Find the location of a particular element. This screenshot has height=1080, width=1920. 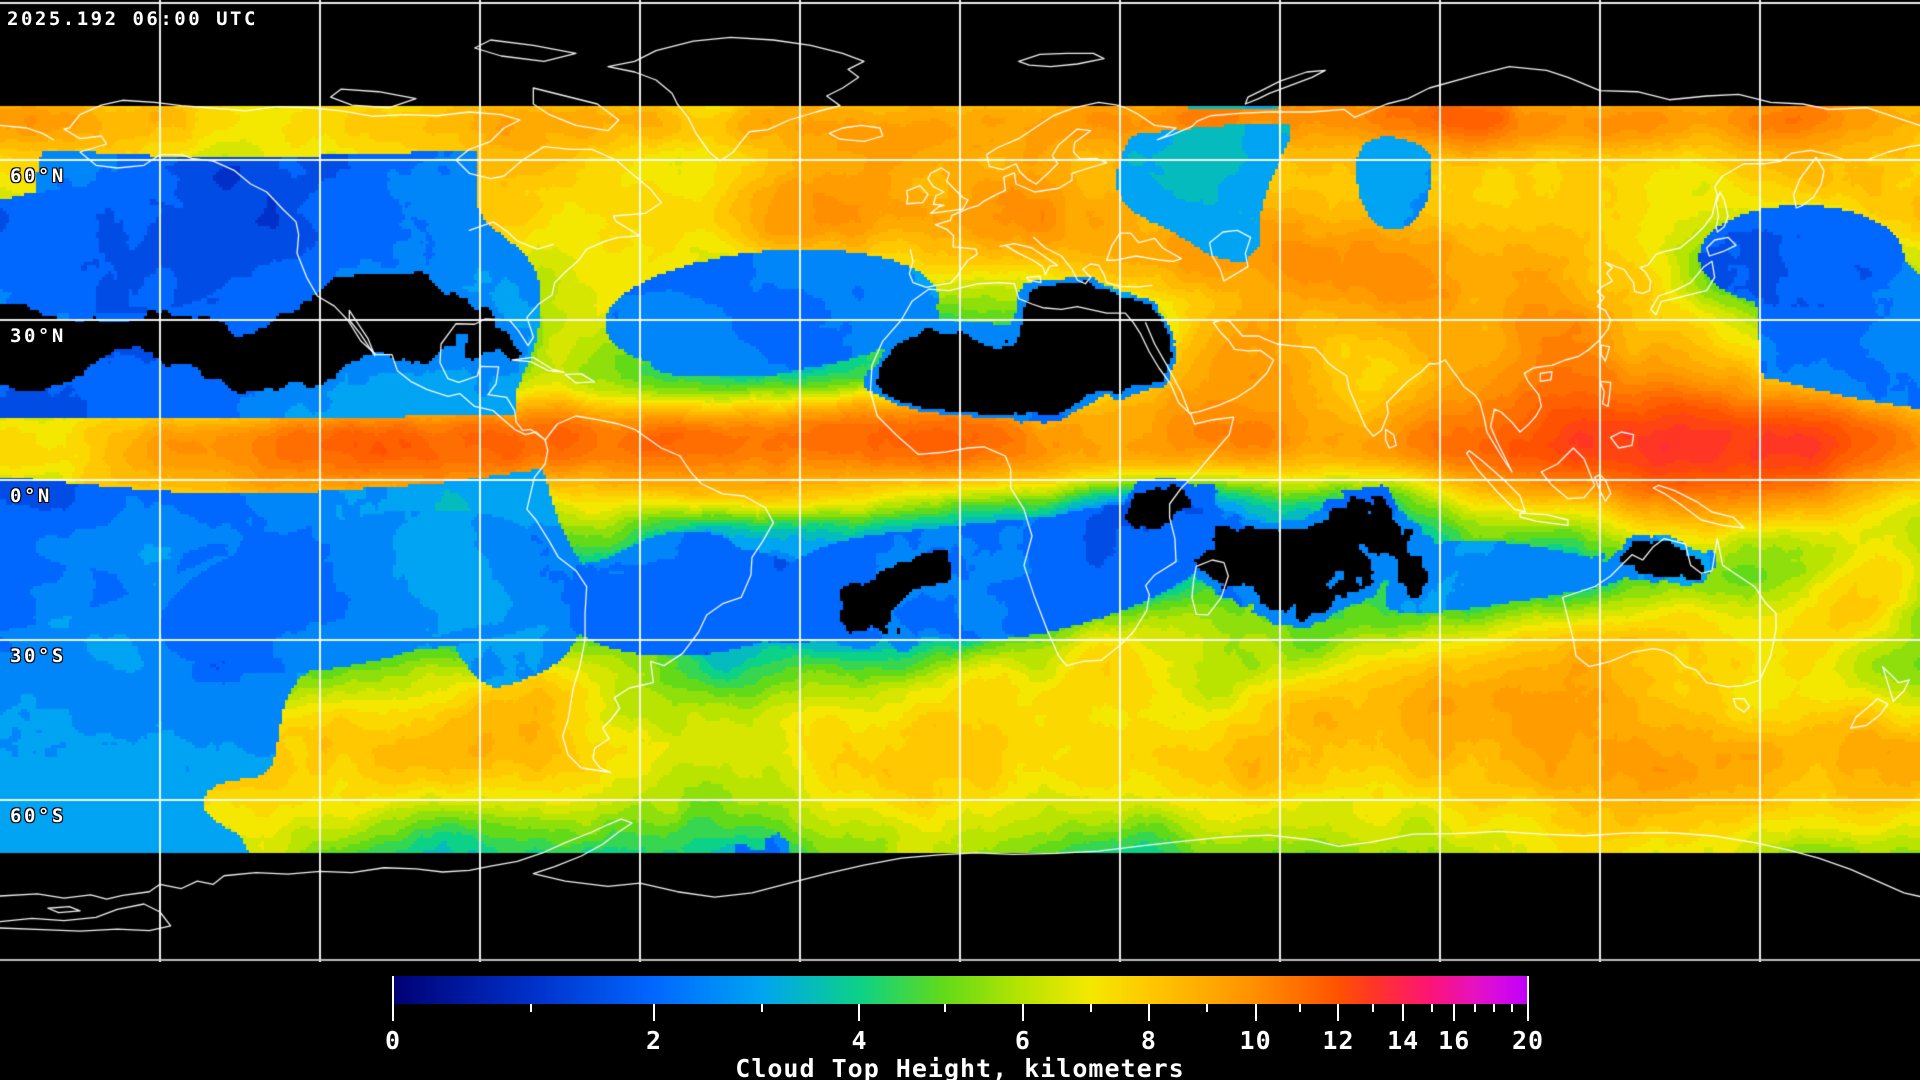

latitude-label: 0°N is located at coordinates (31, 496).